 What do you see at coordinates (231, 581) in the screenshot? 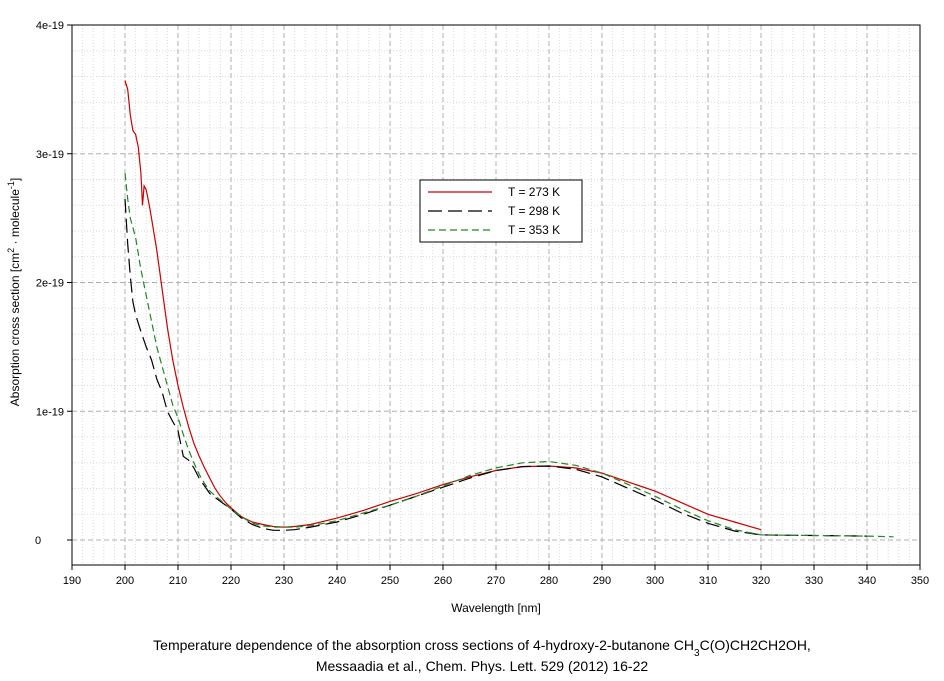
I see `x-tick-label: 220` at bounding box center [231, 581].